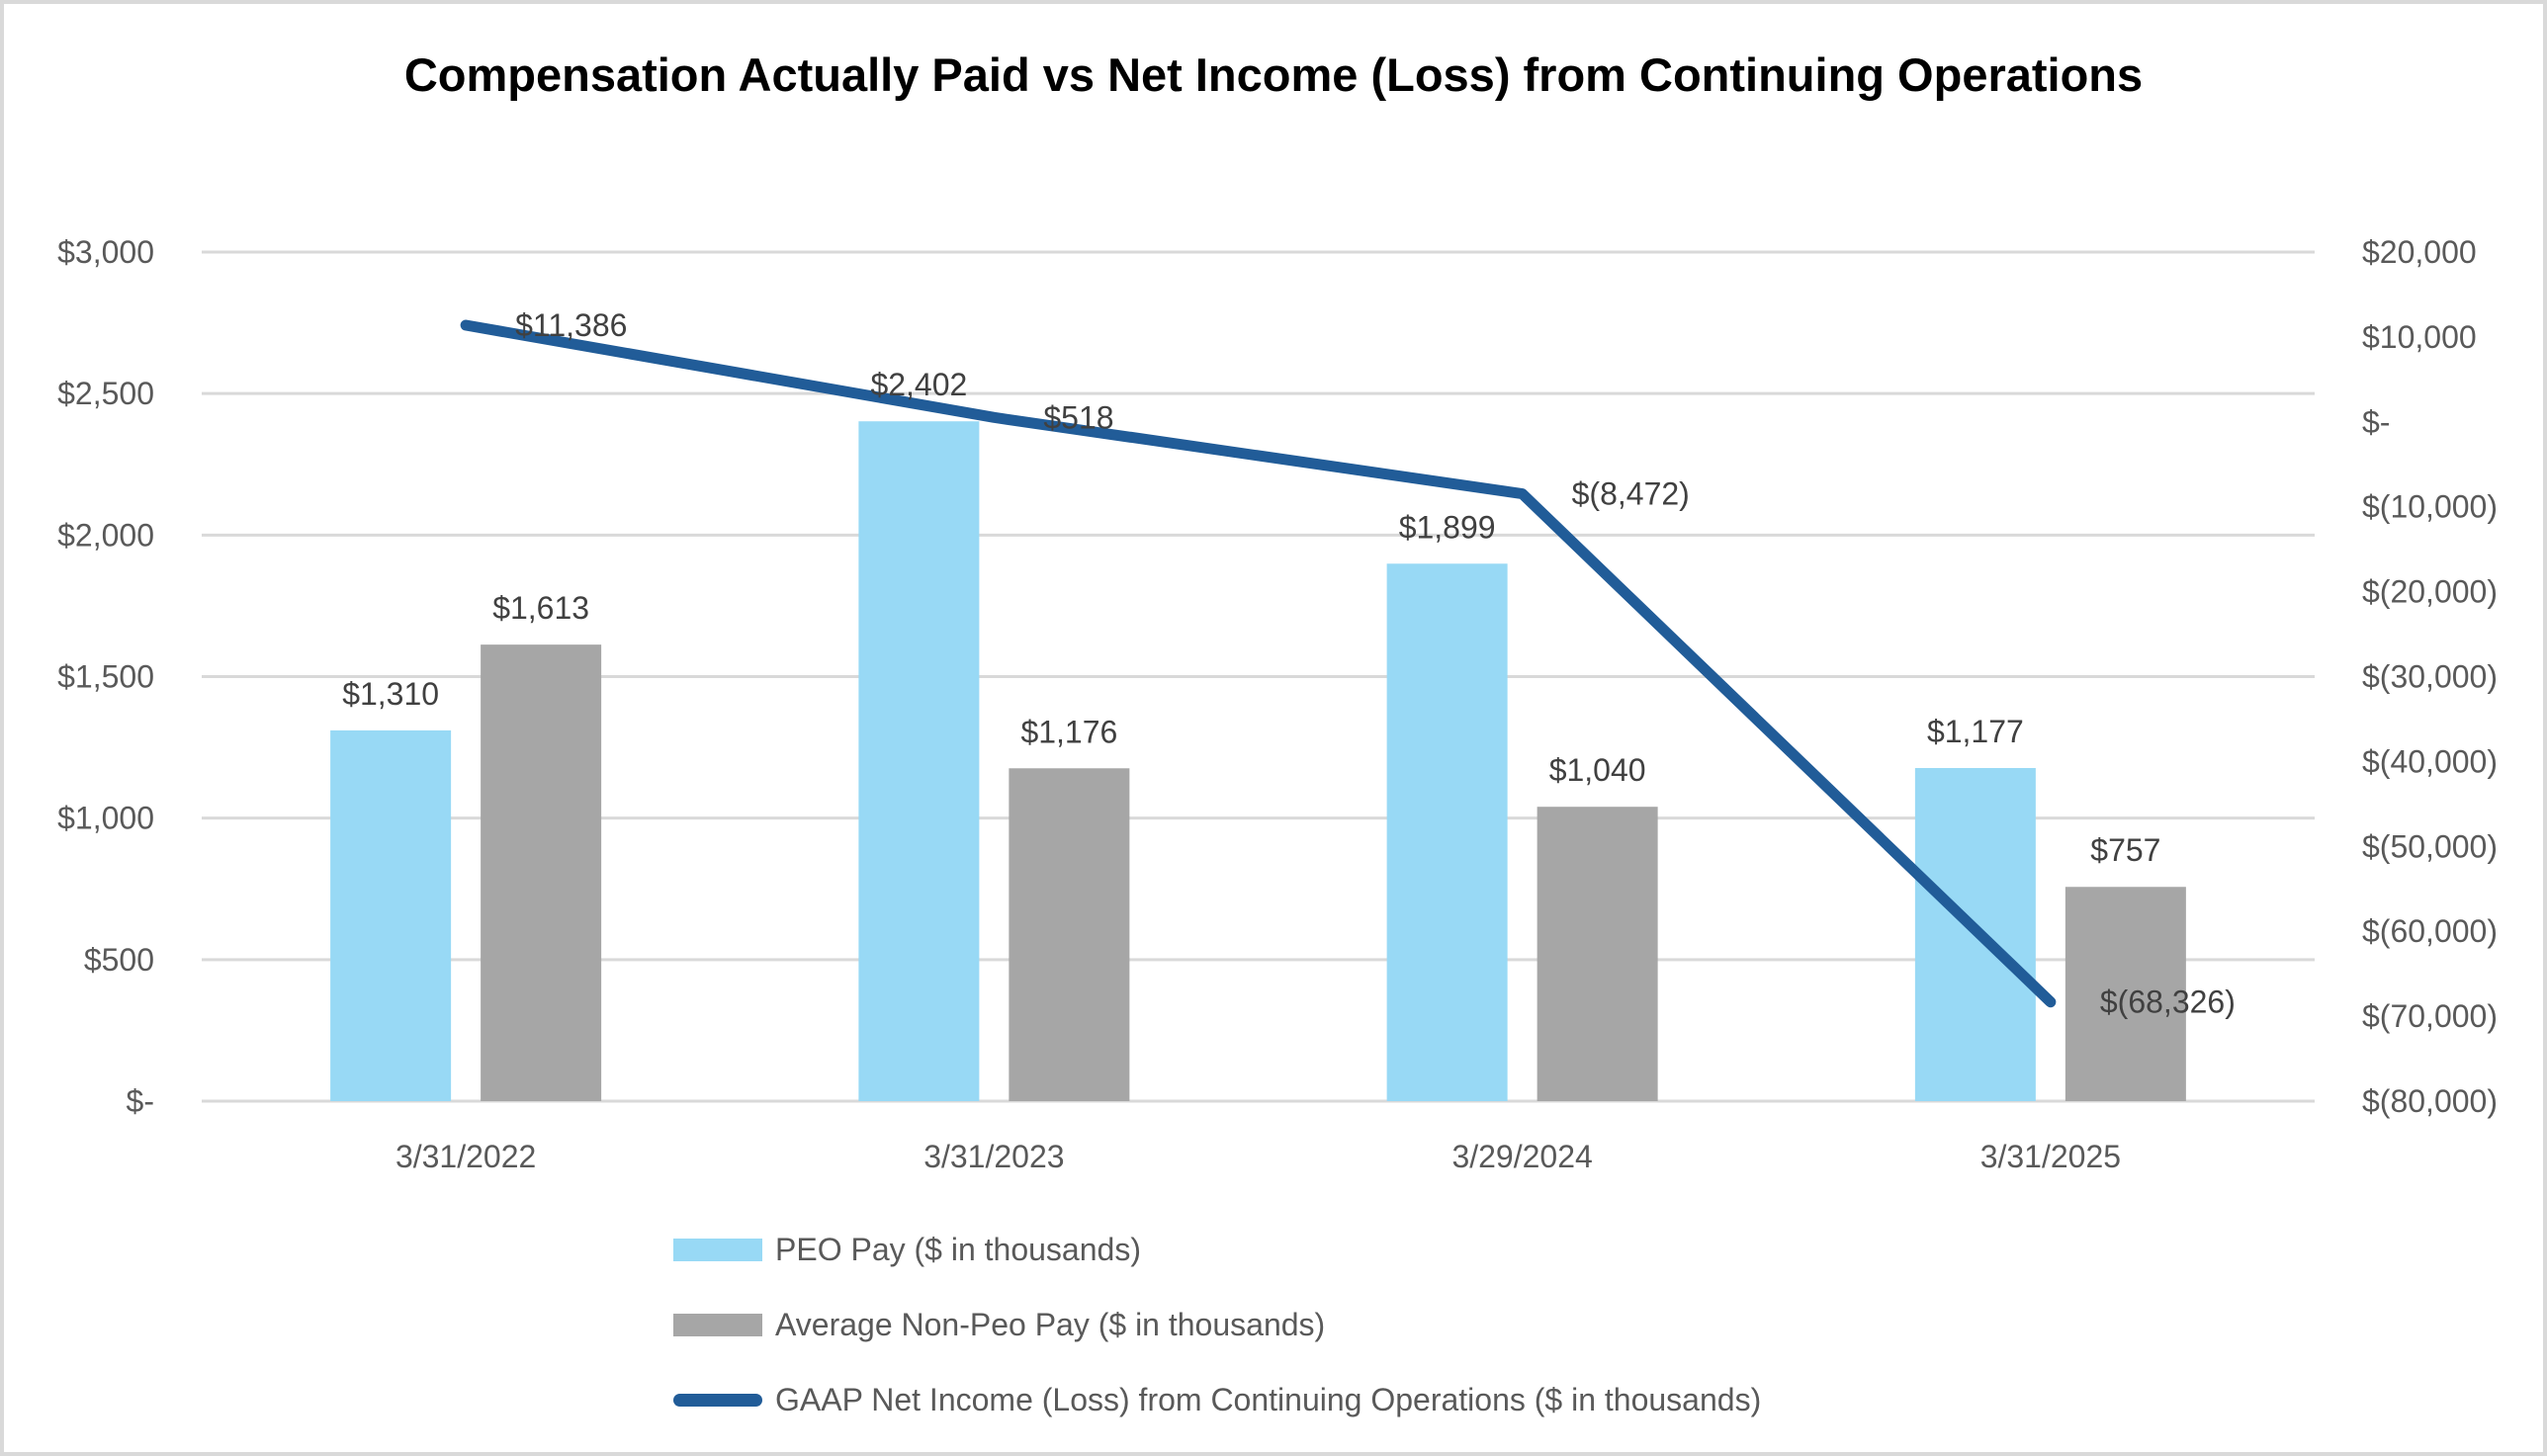 The width and height of the screenshot is (2547, 1456). Describe the element at coordinates (2430, 1016) in the screenshot. I see `right-axis-tick-label: $(70,000)` at that location.